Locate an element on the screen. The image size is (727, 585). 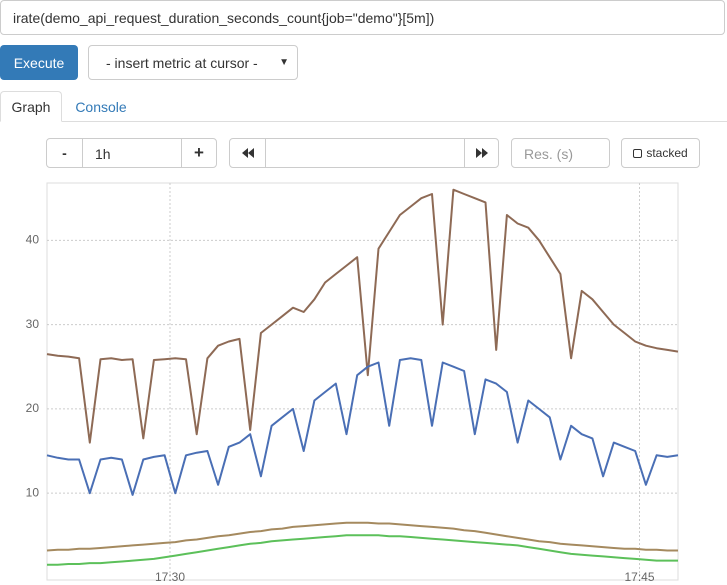
select-text: - insert metric at cursor - is located at coordinates (182, 62).